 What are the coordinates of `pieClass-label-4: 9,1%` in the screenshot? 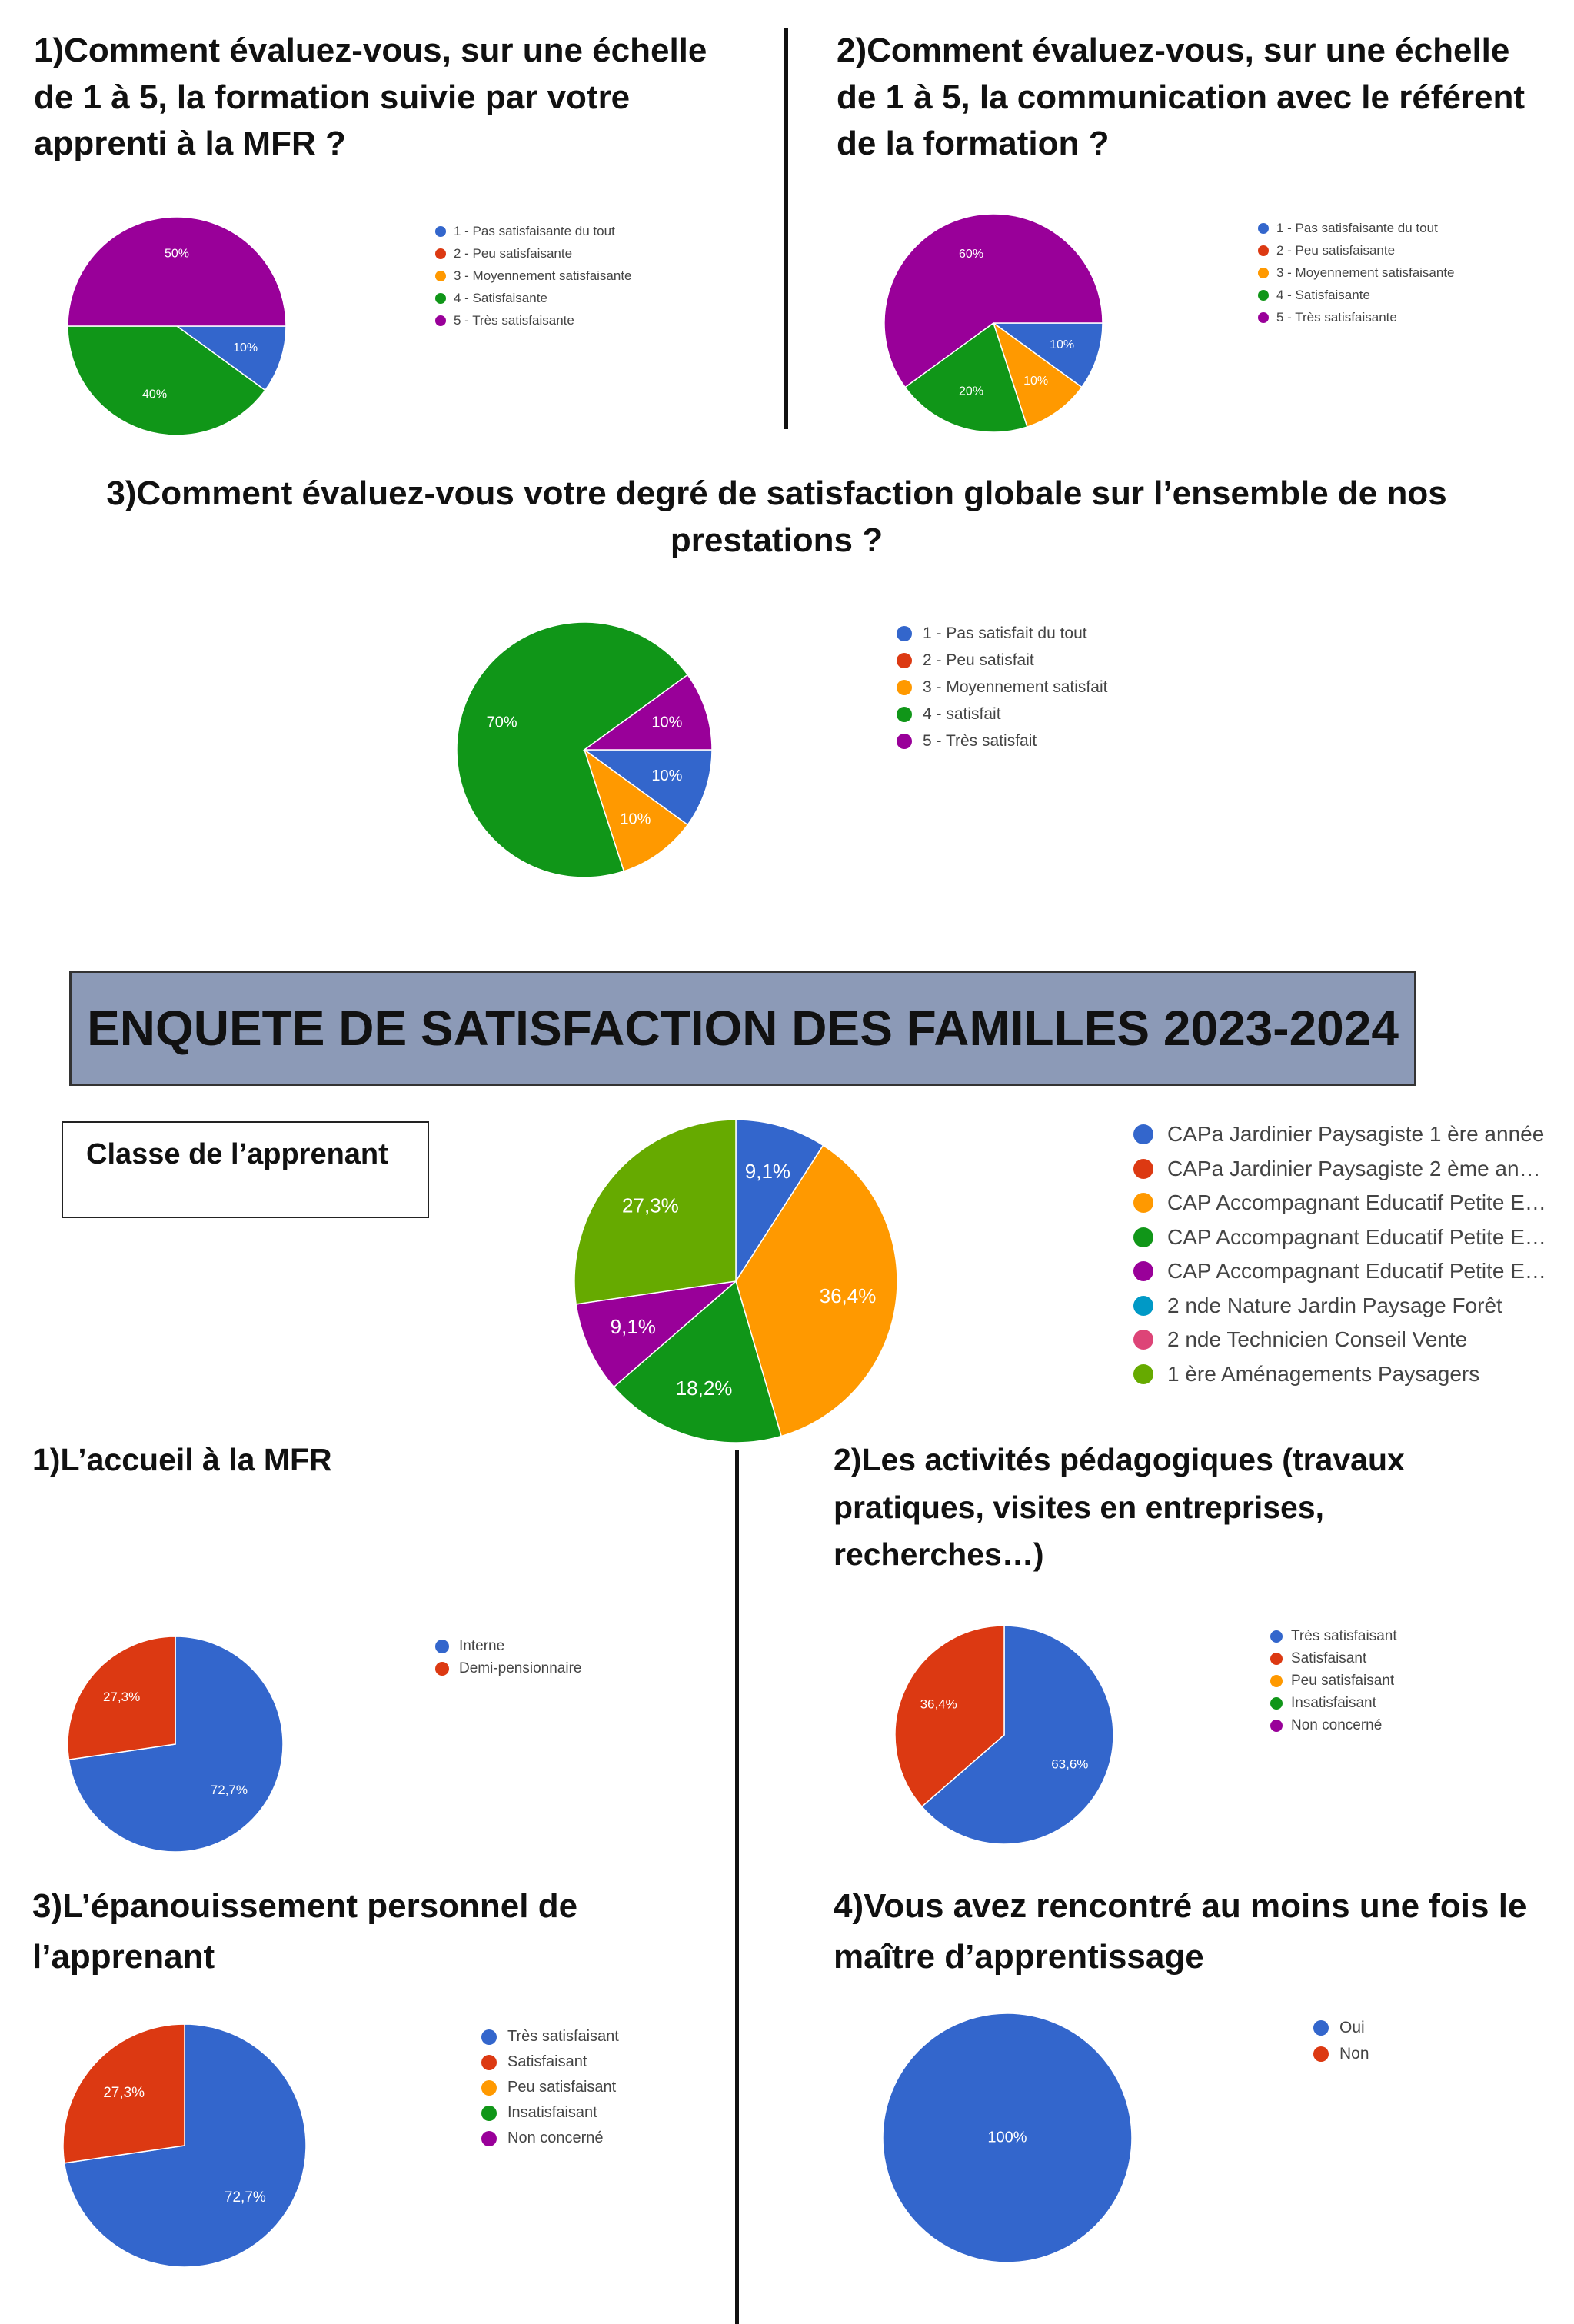 It's located at (633, 1326).